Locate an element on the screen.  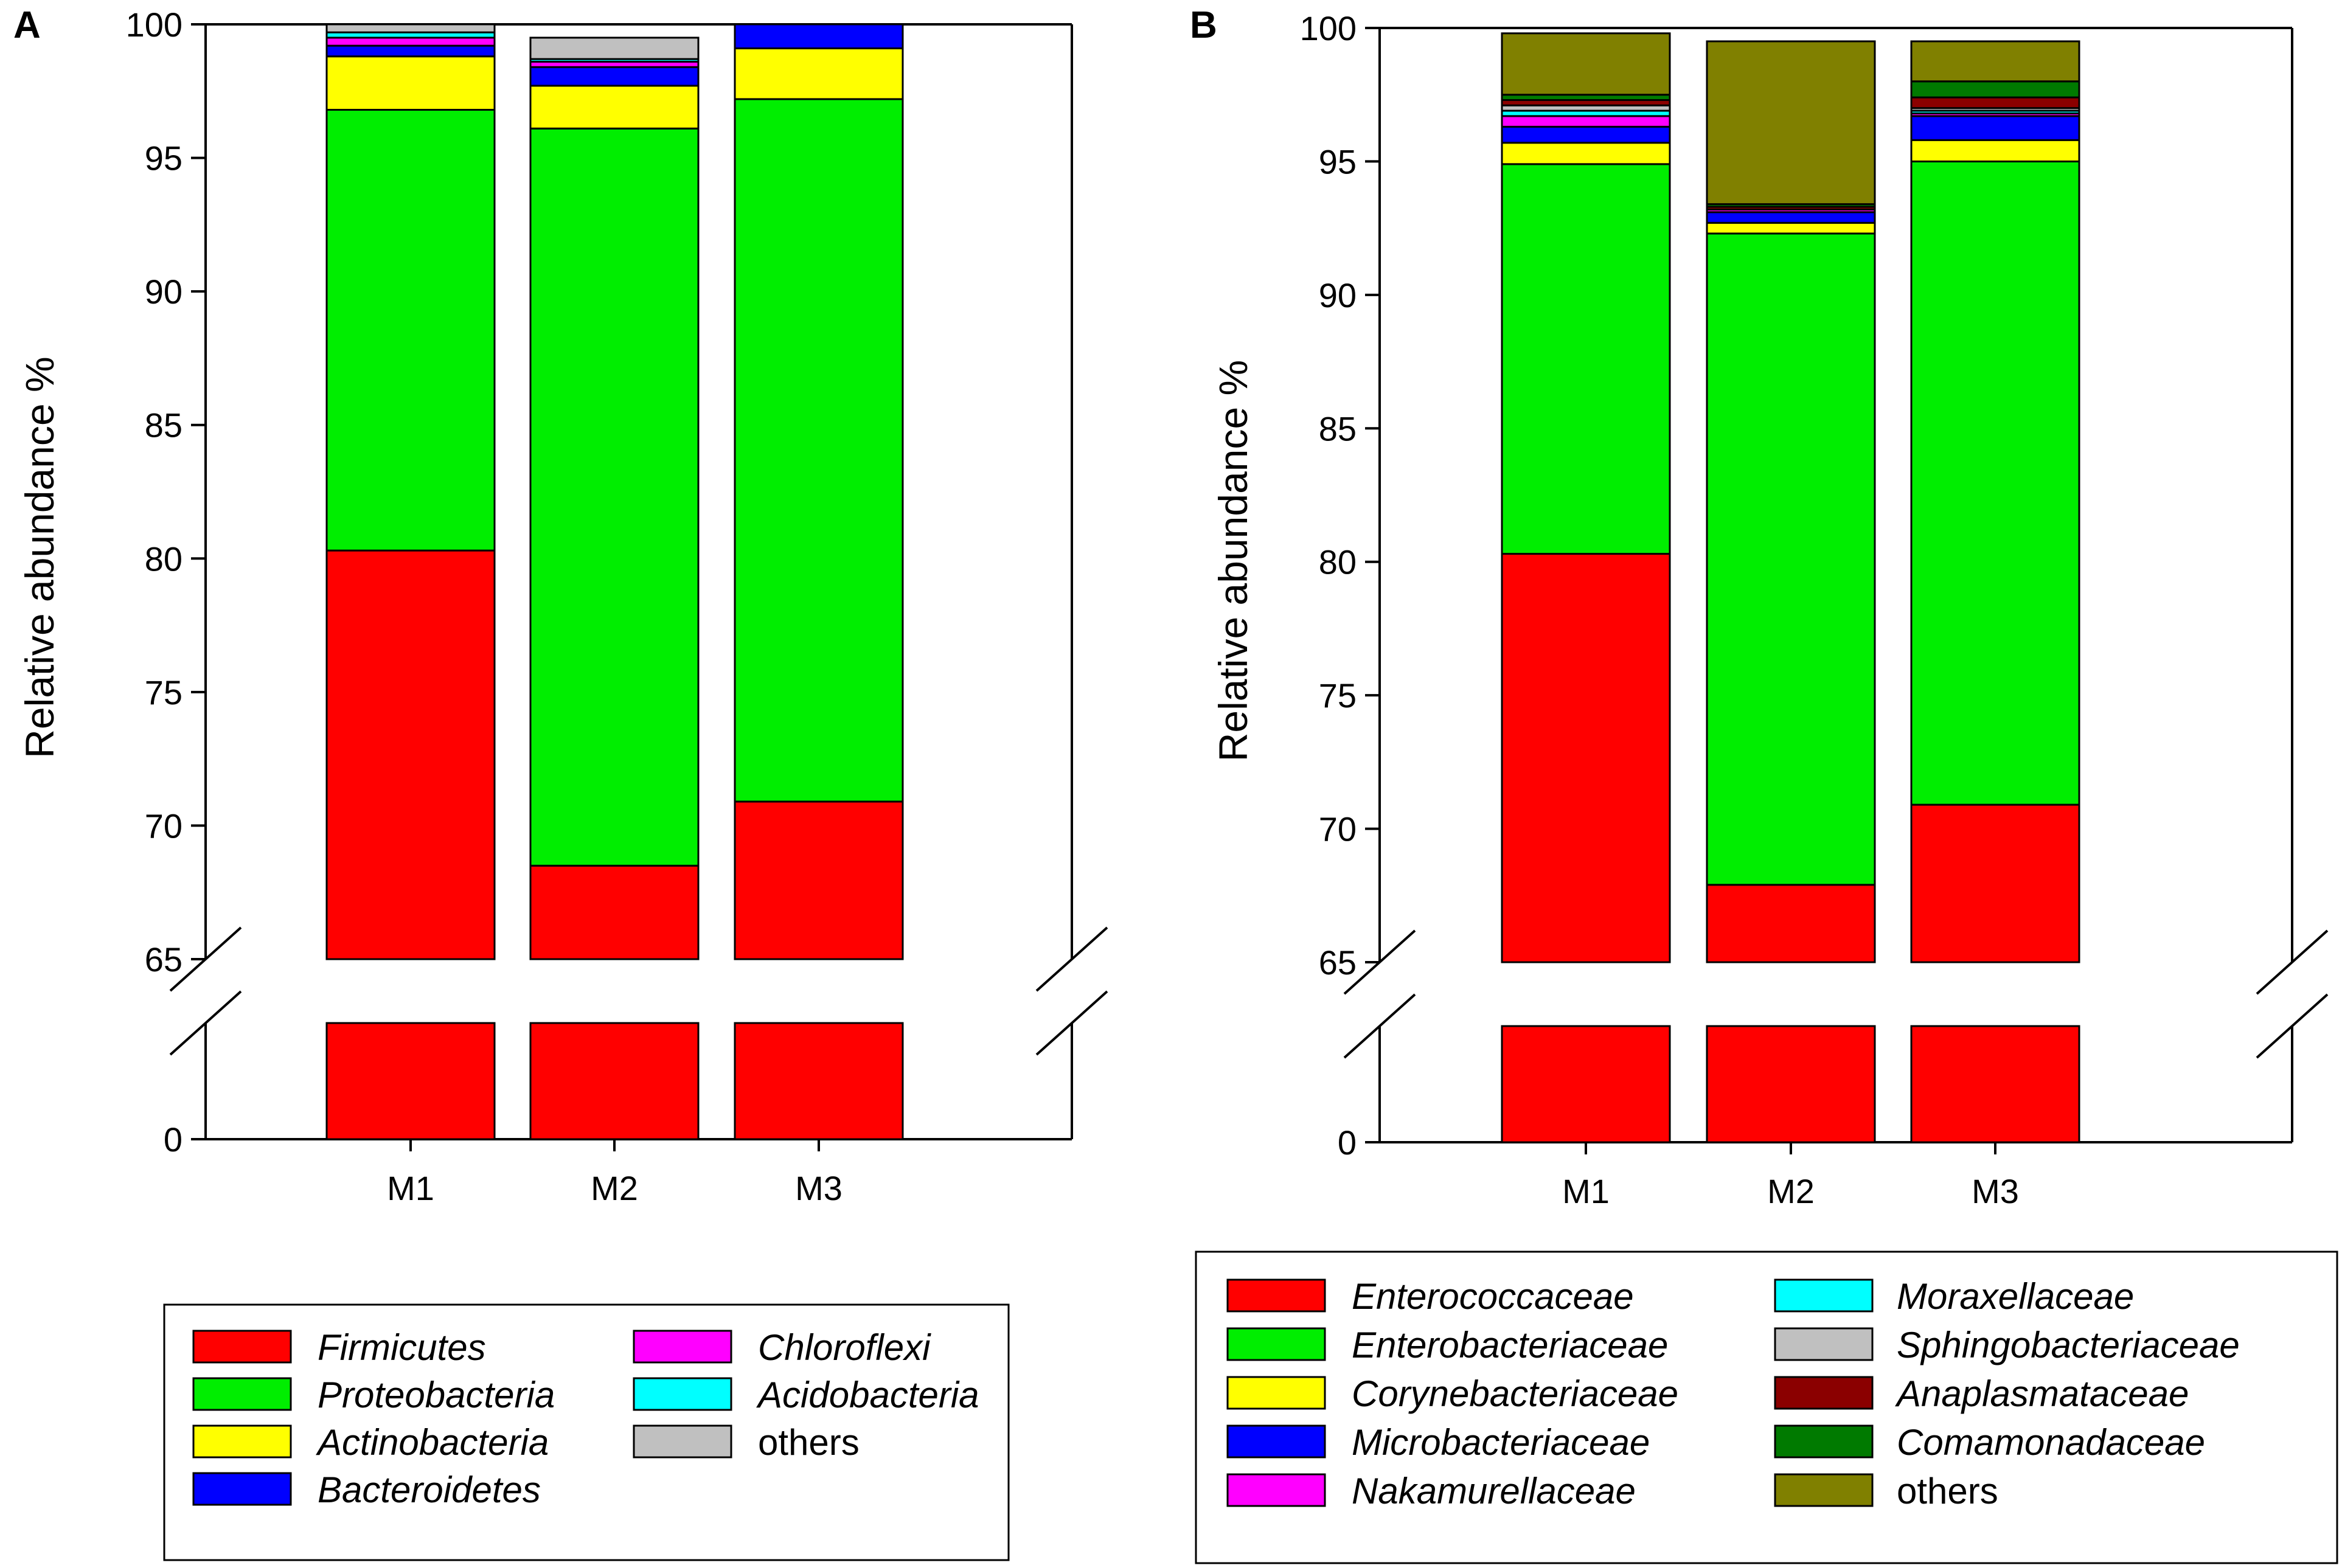
y-tick-label: 85 is located at coordinates (163, 426).